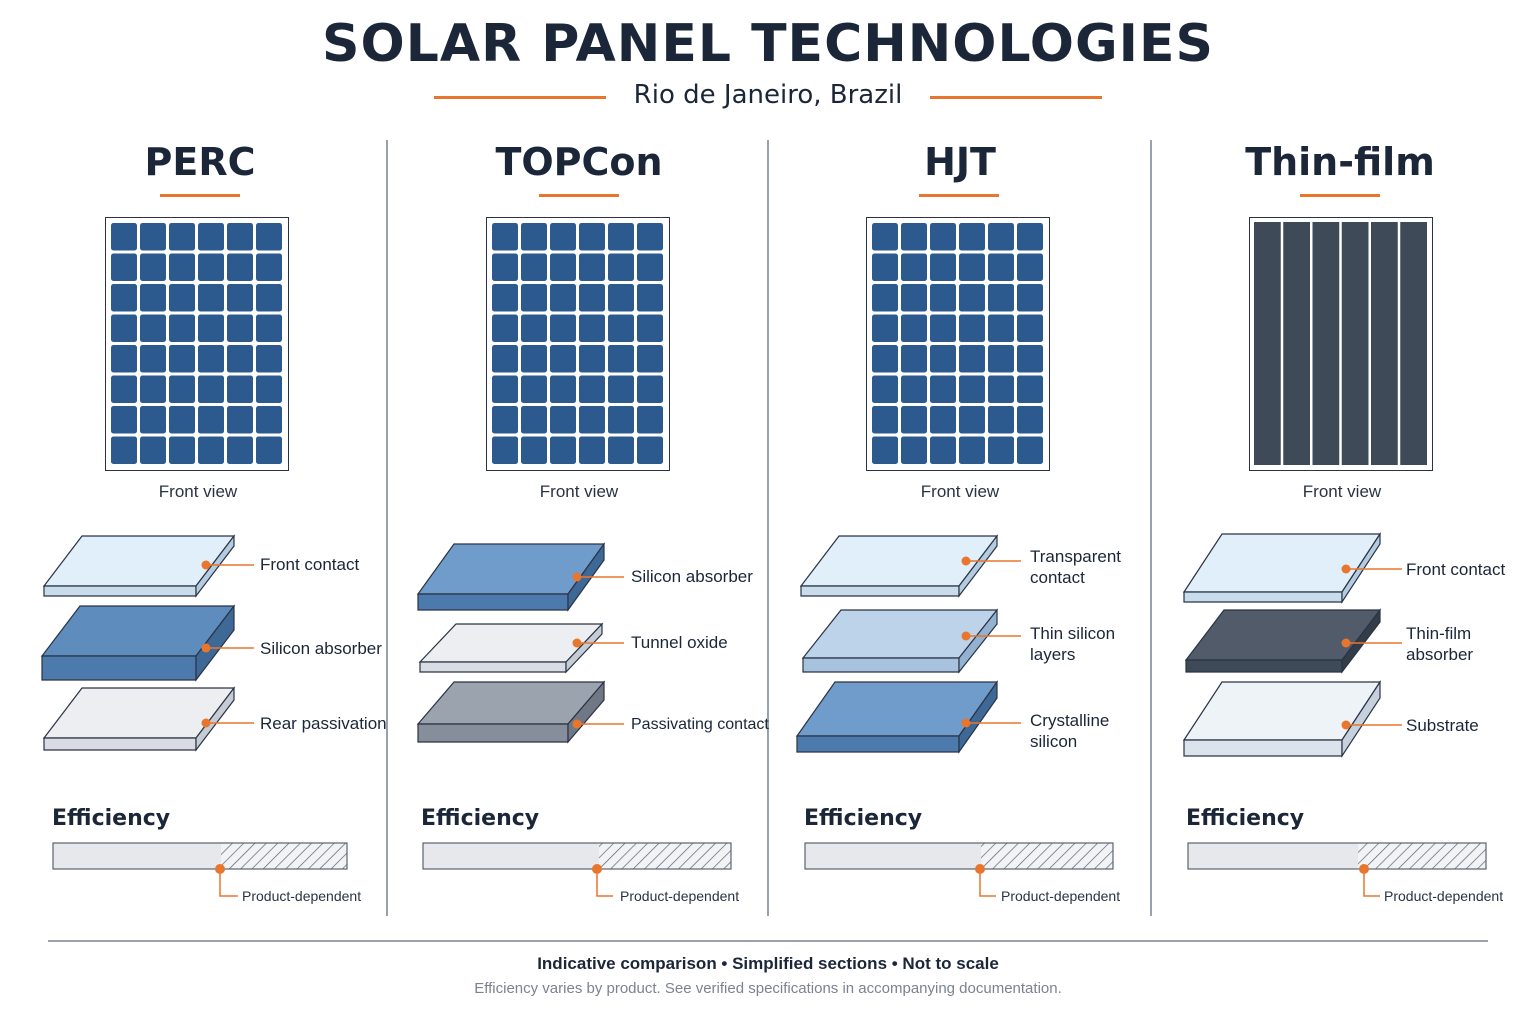 The width and height of the screenshot is (1536, 1024). I want to click on layer-passivating-contact, so click(520, 712).